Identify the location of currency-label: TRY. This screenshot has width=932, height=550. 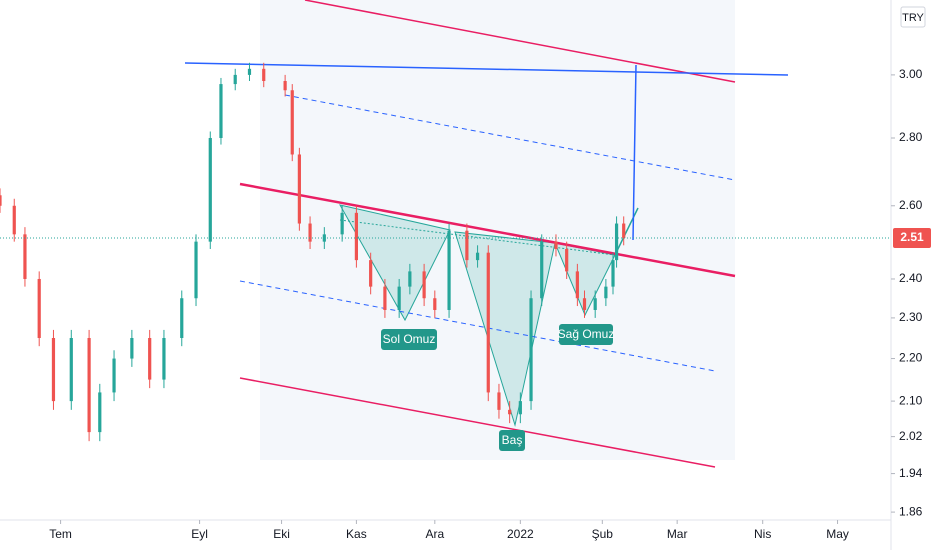
(913, 18).